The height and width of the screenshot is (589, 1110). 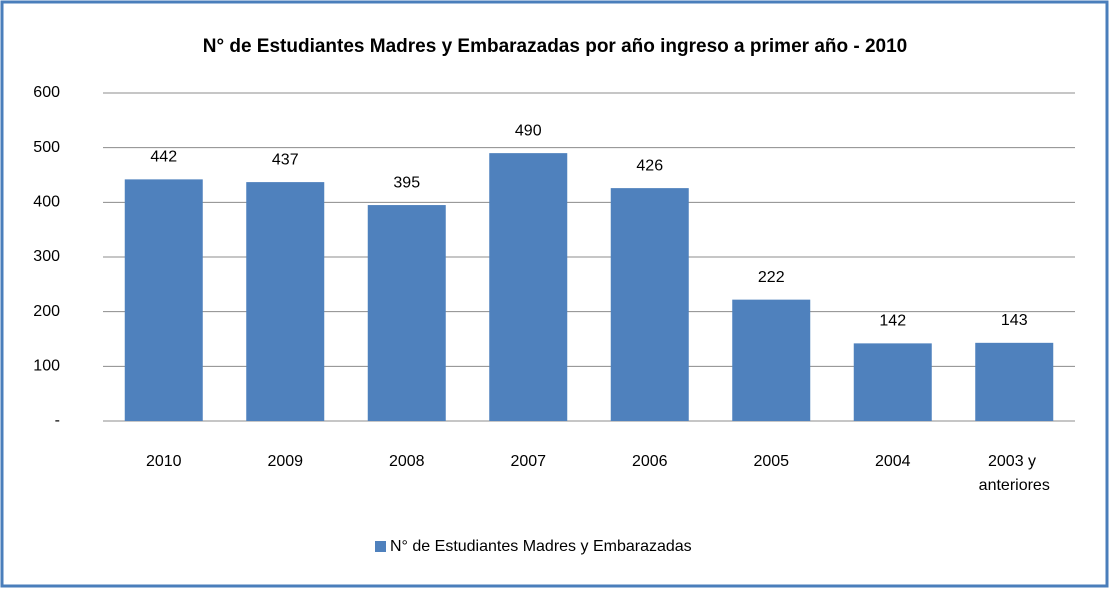 I want to click on y-tick-label: 600, so click(x=46, y=92).